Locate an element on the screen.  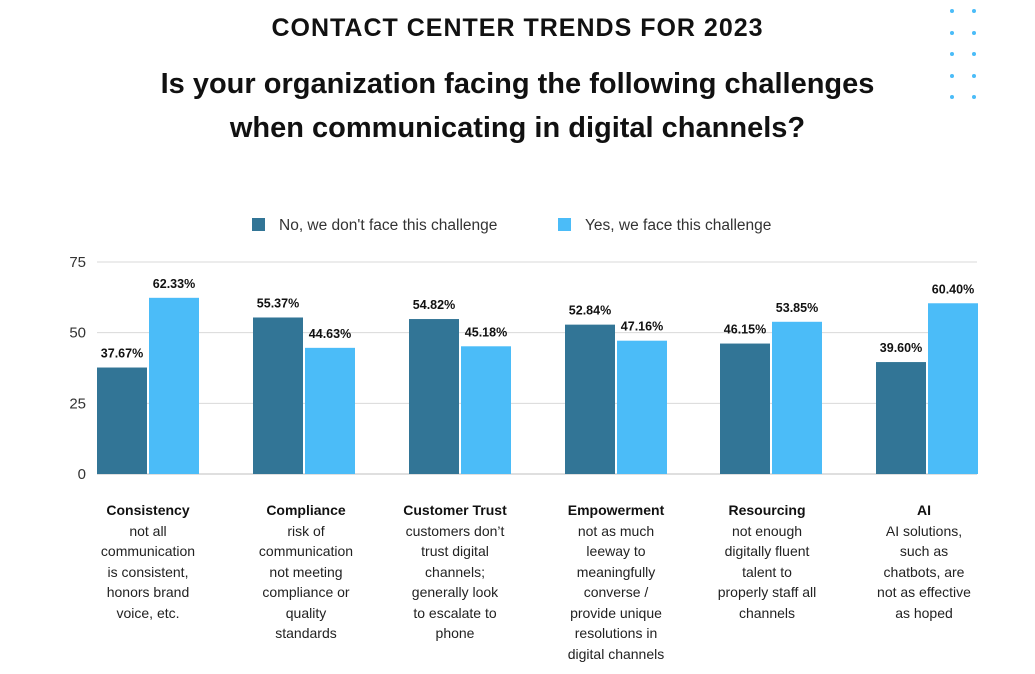
data-label: 52.84% is located at coordinates (590, 311).